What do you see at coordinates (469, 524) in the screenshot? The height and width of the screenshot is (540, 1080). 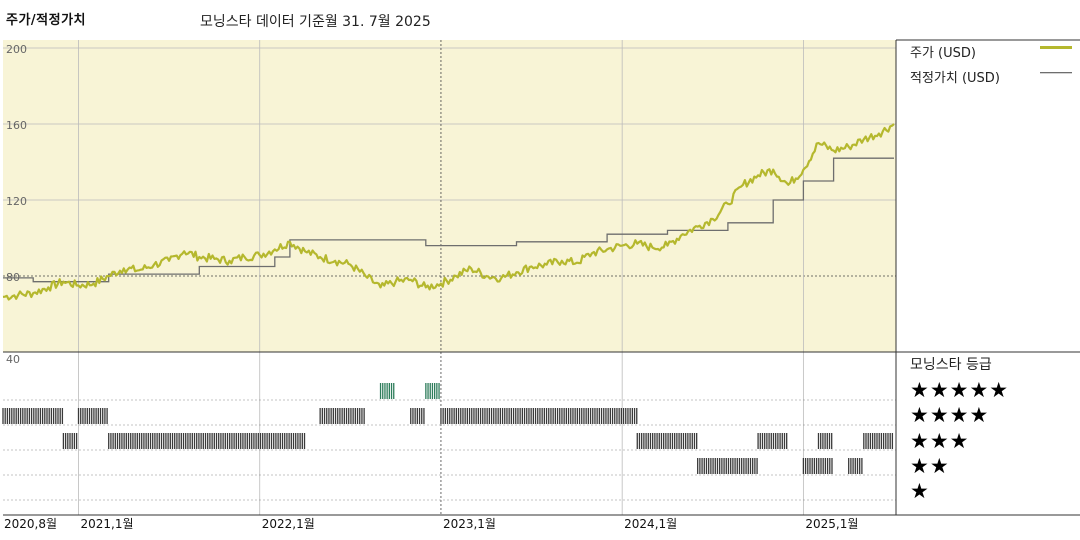 I see `x-tick-label: 2023,1월` at bounding box center [469, 524].